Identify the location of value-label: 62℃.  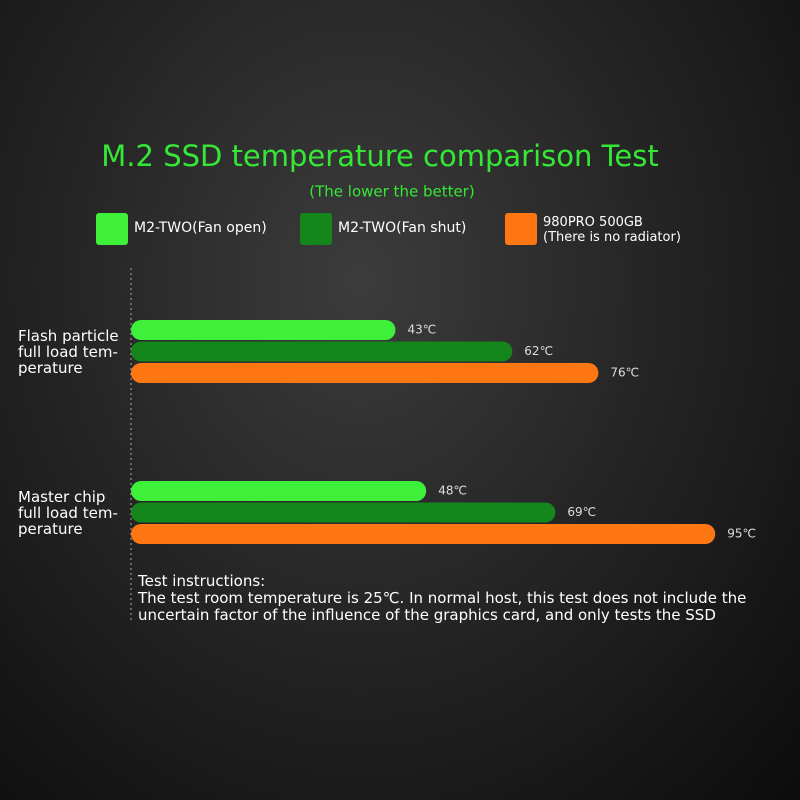
(538, 351).